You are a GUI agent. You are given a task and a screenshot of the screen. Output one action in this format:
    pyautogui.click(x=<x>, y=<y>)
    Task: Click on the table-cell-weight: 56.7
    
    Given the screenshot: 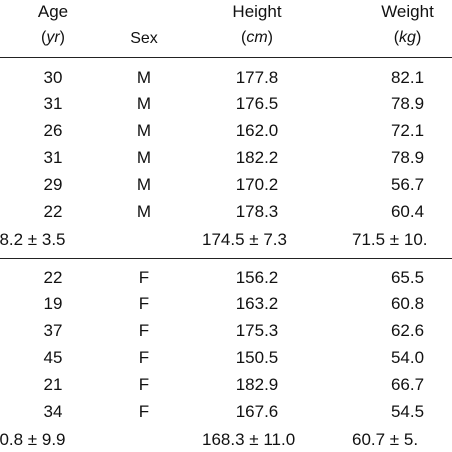 What is the action you would take?
    pyautogui.click(x=407, y=184)
    